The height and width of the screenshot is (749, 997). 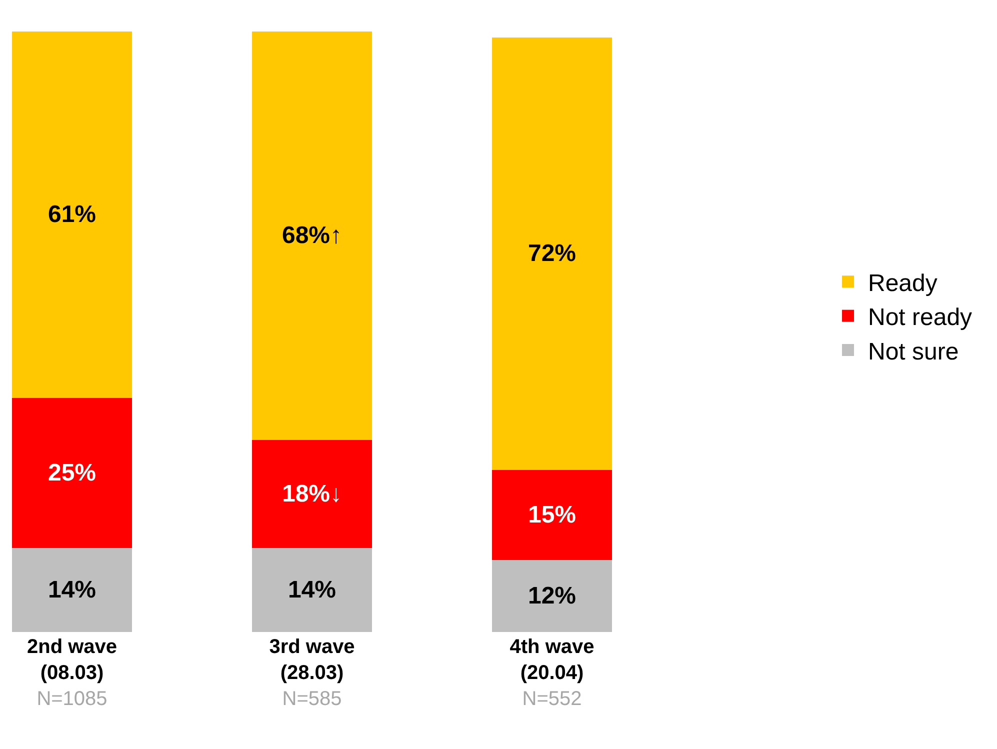 I want to click on data-label: 18%↓, so click(x=312, y=494).